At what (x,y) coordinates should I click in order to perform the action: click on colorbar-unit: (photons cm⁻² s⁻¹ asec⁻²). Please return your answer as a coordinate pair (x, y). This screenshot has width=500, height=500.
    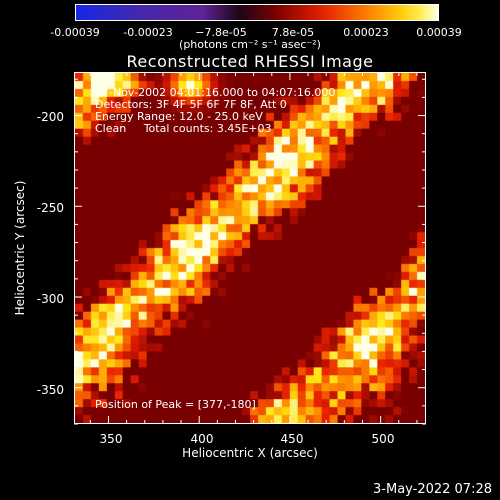
    Looking at the image, I should click on (250, 44).